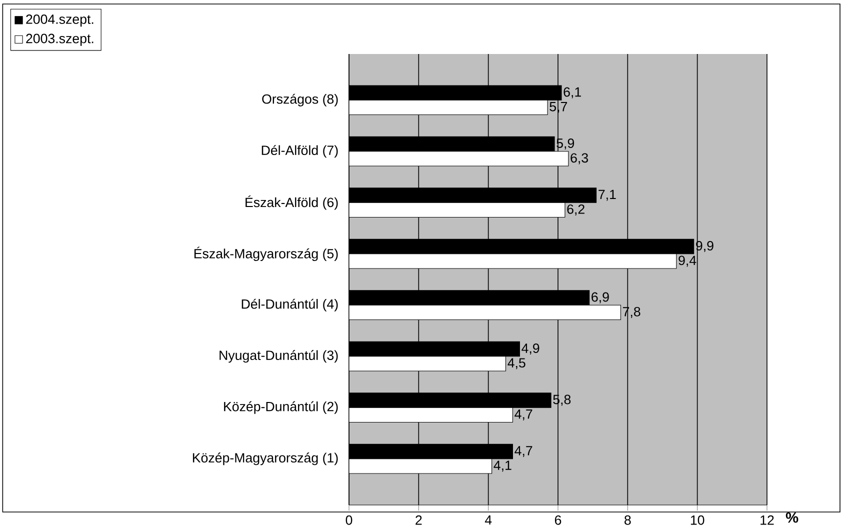  What do you see at coordinates (517, 364) in the screenshot?
I see `data-label: 4,5` at bounding box center [517, 364].